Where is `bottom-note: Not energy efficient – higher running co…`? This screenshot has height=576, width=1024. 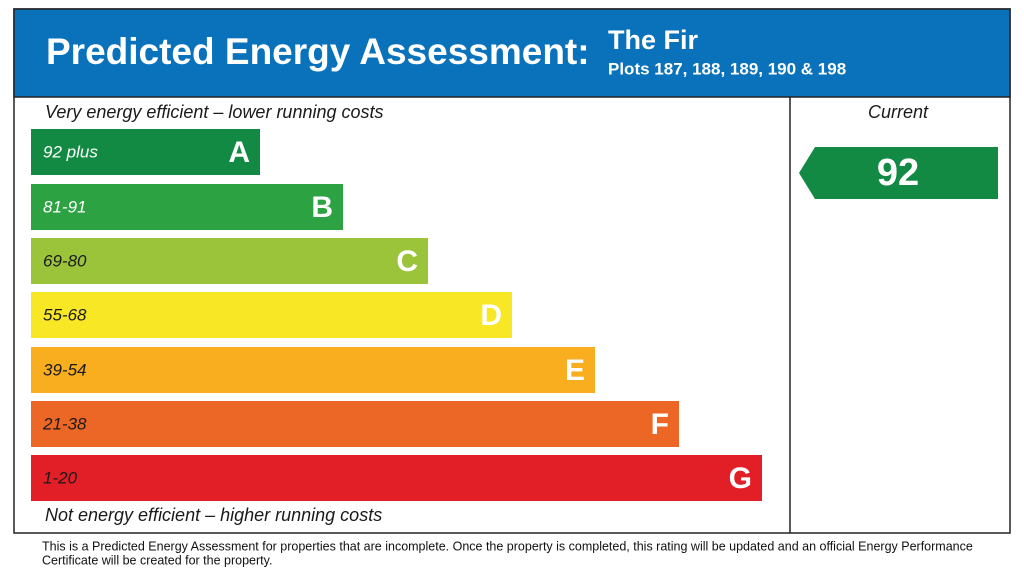
bottom-note: Not energy efficient – higher running co… is located at coordinates (213, 515).